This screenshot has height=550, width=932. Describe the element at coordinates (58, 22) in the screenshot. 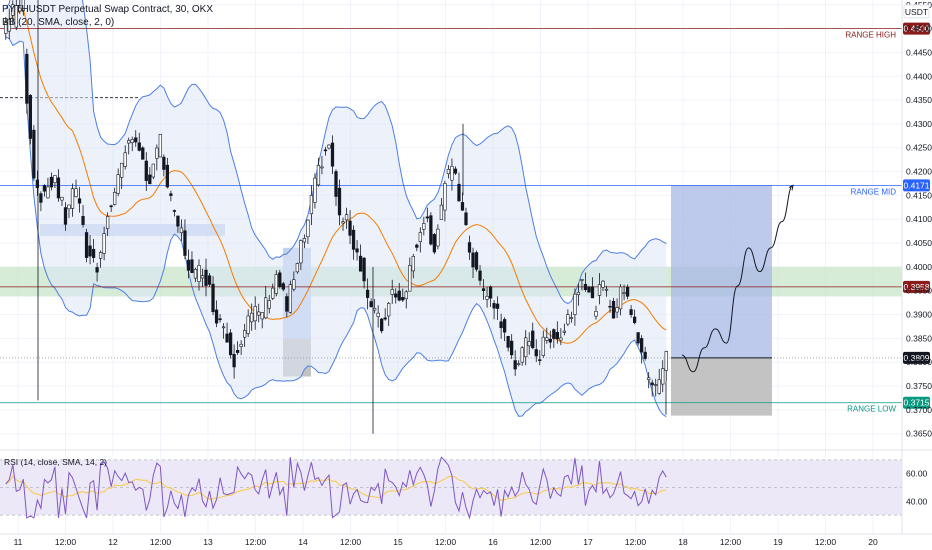

I see `bb-indicator-label: BB (20, SMA, close, 2, 0)` at that location.